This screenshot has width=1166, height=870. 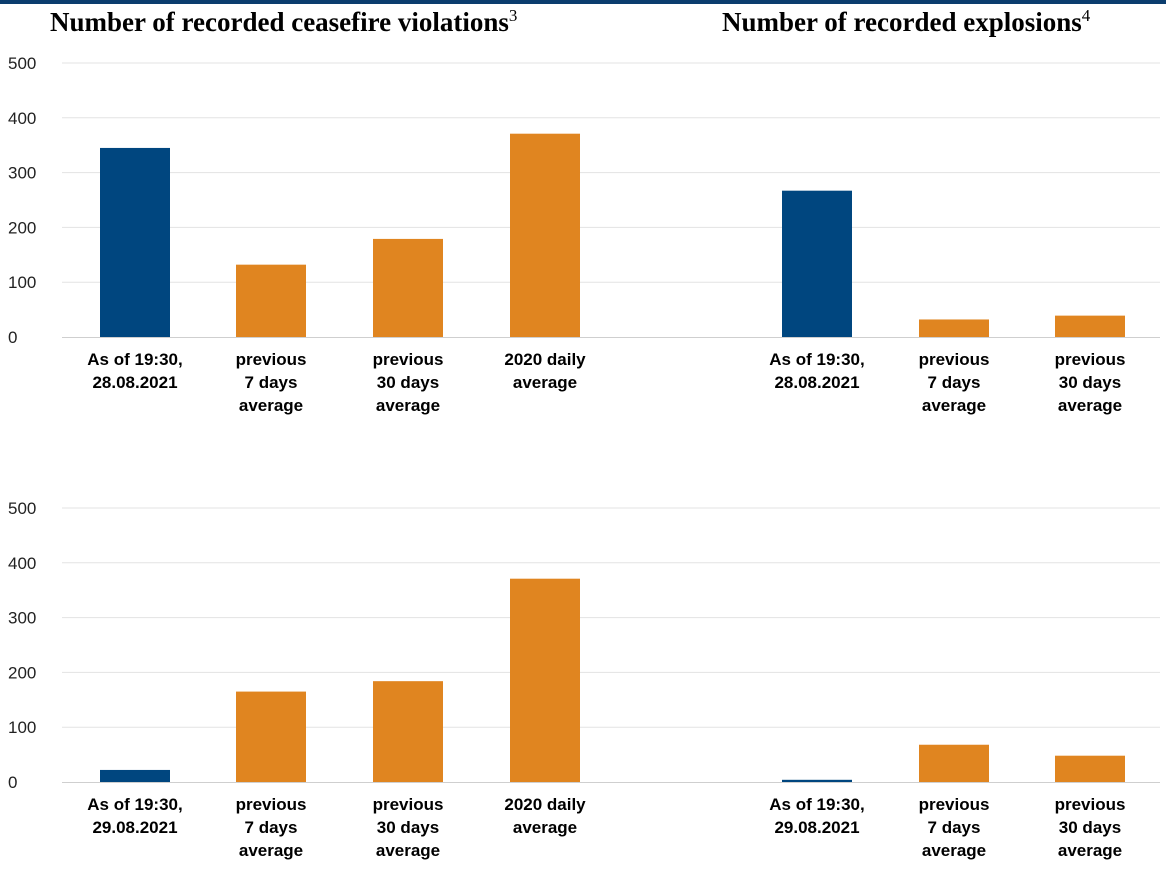 I want to click on top-border, so click(x=583, y=2).